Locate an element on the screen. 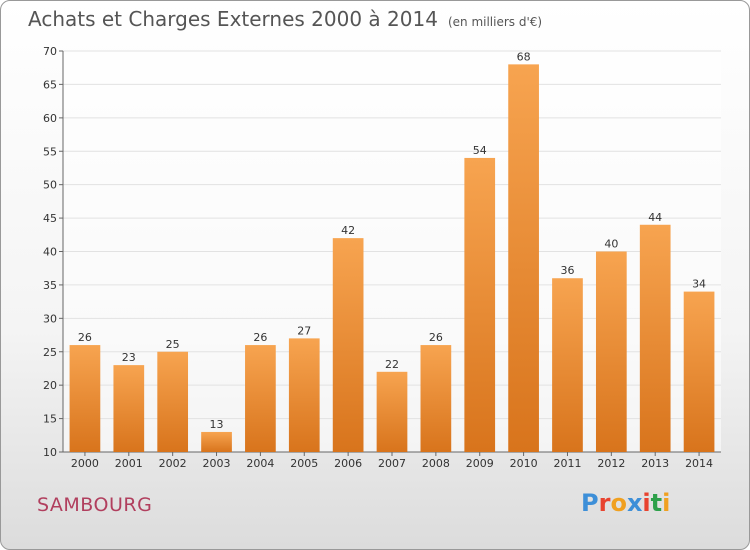 The image size is (750, 550). logo-letter: t is located at coordinates (656, 503).